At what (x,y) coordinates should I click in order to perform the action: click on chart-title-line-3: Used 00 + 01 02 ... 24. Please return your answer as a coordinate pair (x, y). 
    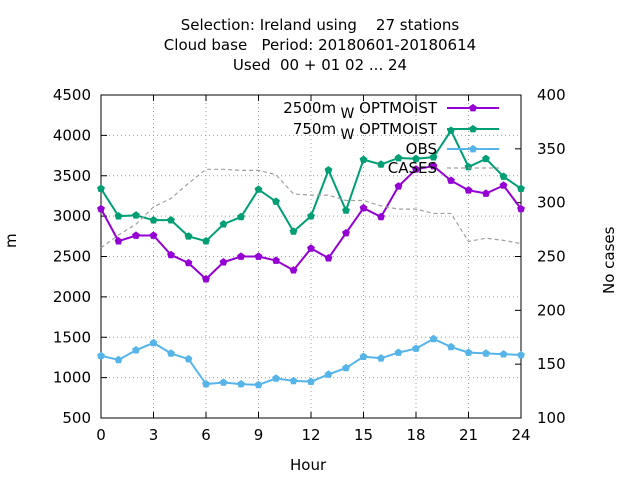
    Looking at the image, I should click on (320, 65).